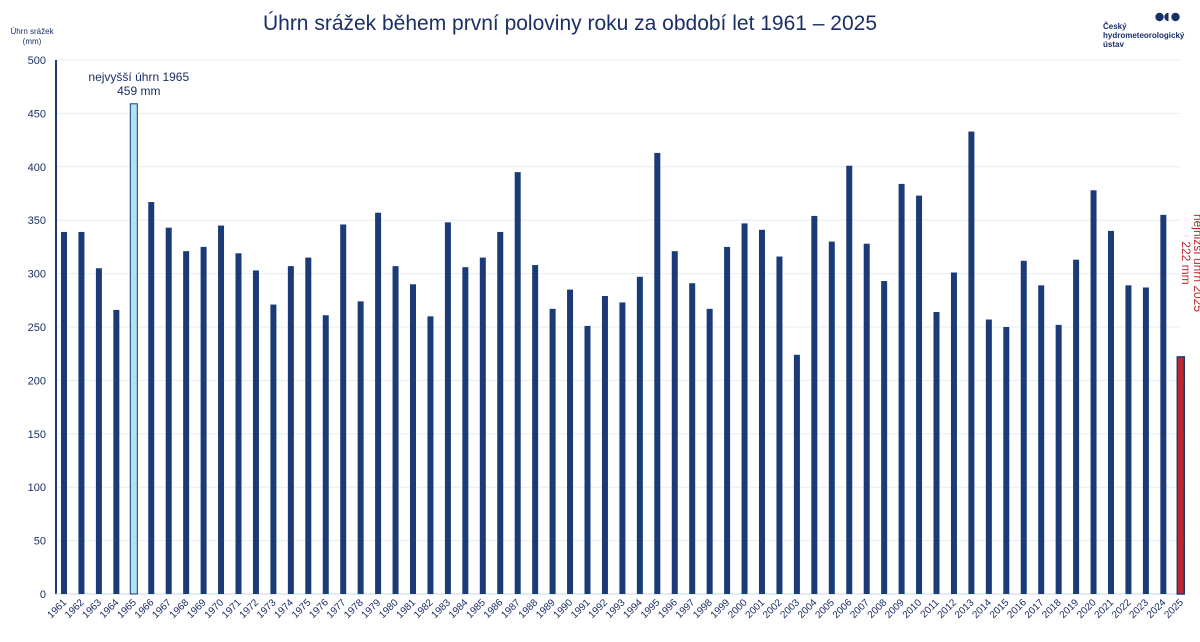 This screenshot has height=642, width=1200. What do you see at coordinates (622, 448) in the screenshot?
I see `bar-1993` at bounding box center [622, 448].